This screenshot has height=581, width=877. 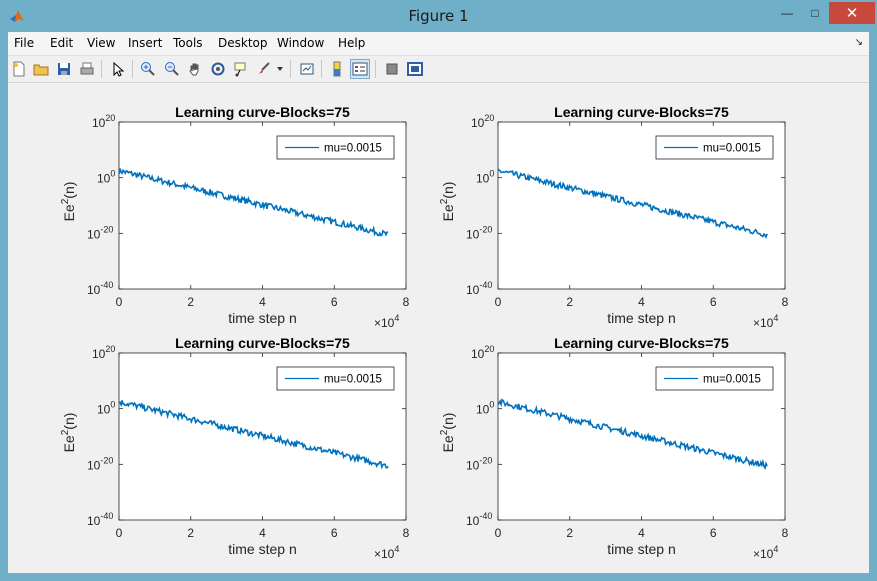 What do you see at coordinates (145, 43) in the screenshot?
I see `menu-insert: Insert` at bounding box center [145, 43].